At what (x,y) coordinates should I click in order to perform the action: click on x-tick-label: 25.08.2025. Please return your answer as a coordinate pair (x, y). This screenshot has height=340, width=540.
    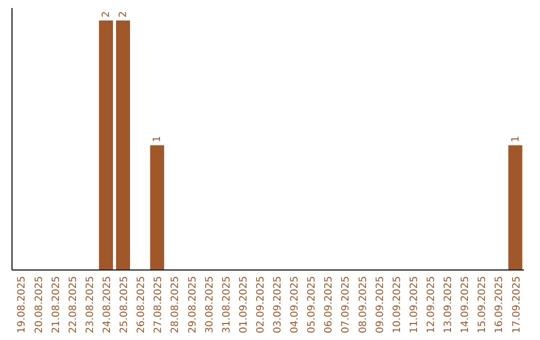
    Looking at the image, I should click on (124, 305).